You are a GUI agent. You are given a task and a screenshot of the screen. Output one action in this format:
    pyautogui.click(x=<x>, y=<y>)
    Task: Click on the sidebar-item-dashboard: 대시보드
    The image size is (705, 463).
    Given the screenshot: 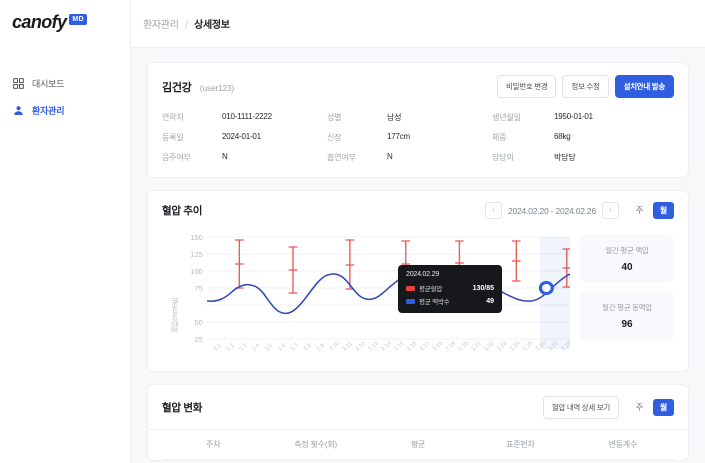 What is the action you would take?
    pyautogui.click(x=65, y=83)
    